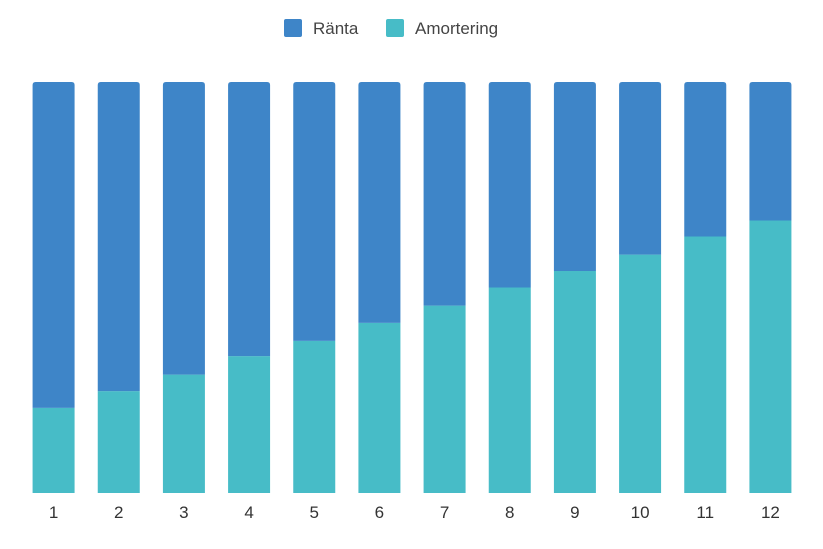 The height and width of the screenshot is (549, 823). I want to click on x-tick-label: 1, so click(53, 512).